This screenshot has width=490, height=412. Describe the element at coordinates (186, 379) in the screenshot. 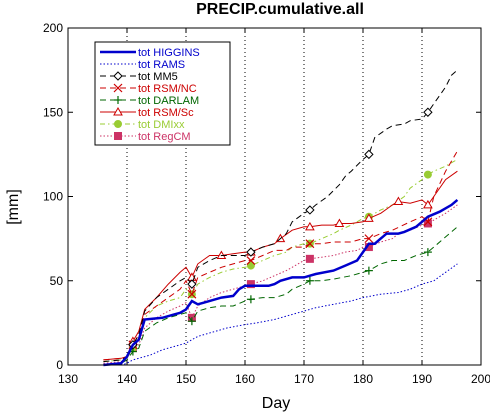

I see `x-tick-label: 150` at that location.